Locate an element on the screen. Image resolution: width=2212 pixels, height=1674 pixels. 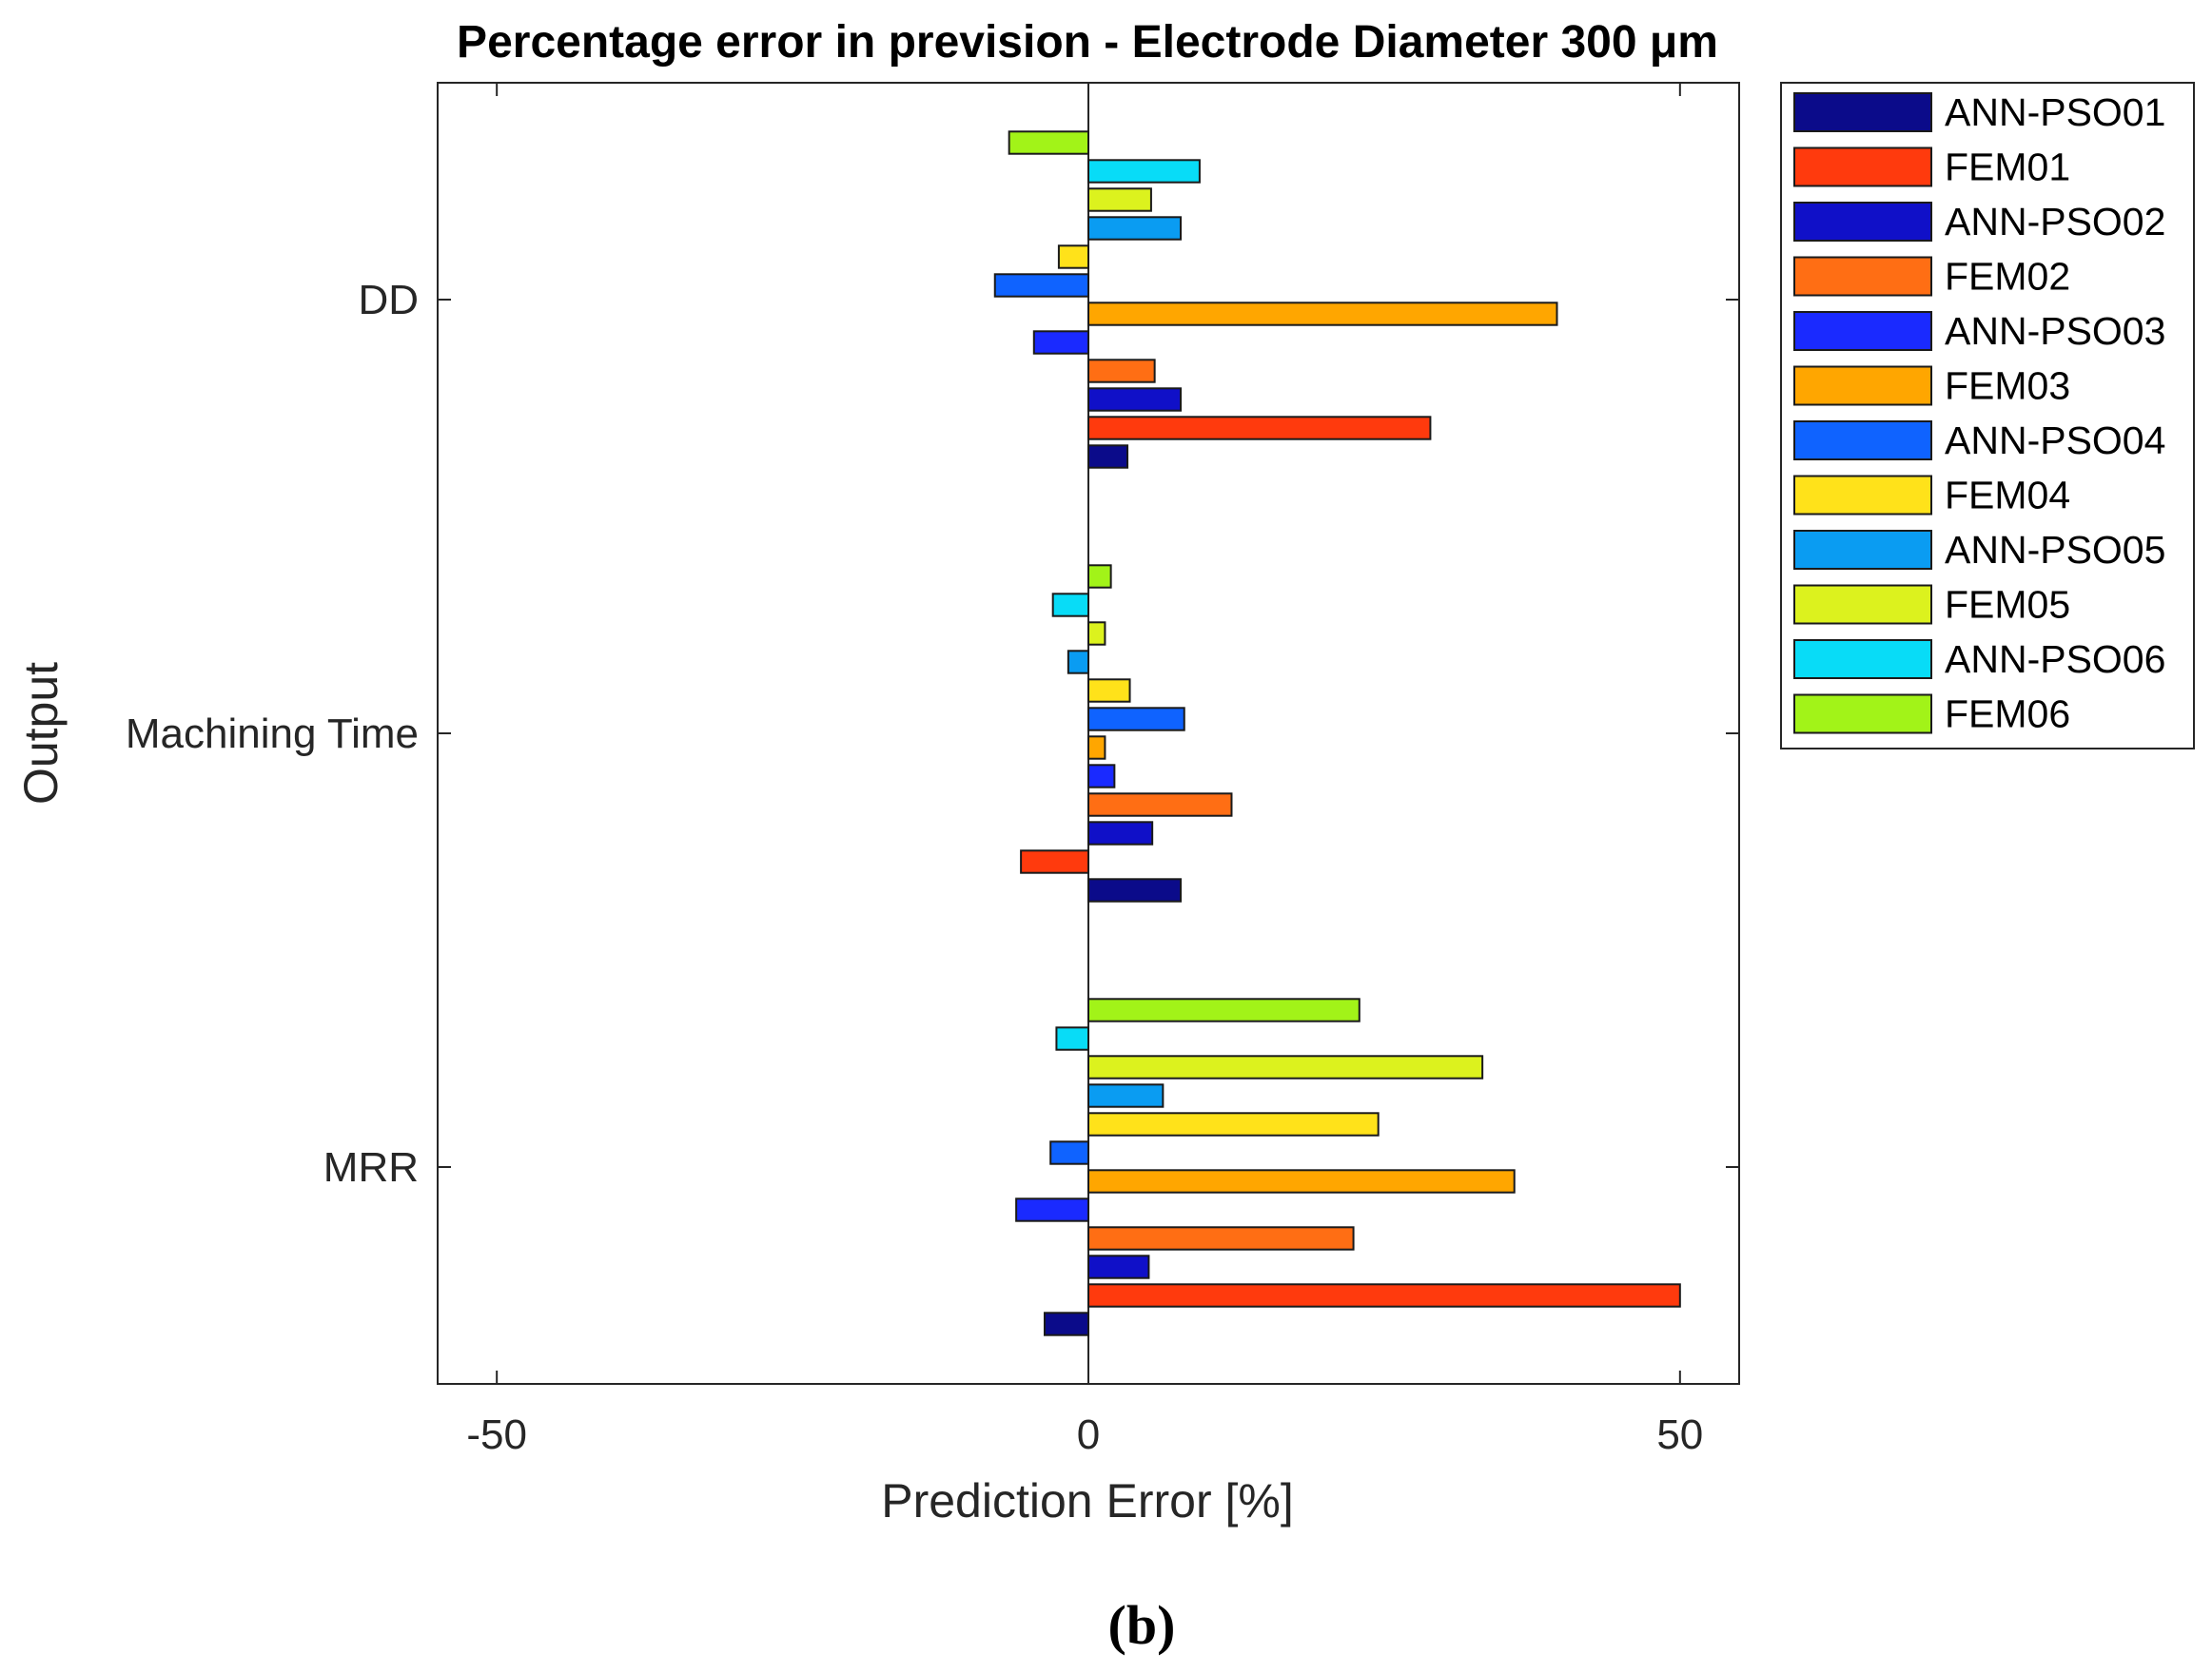
legend-label-ann-pso01: ANN-PSO01 is located at coordinates (2055, 112).